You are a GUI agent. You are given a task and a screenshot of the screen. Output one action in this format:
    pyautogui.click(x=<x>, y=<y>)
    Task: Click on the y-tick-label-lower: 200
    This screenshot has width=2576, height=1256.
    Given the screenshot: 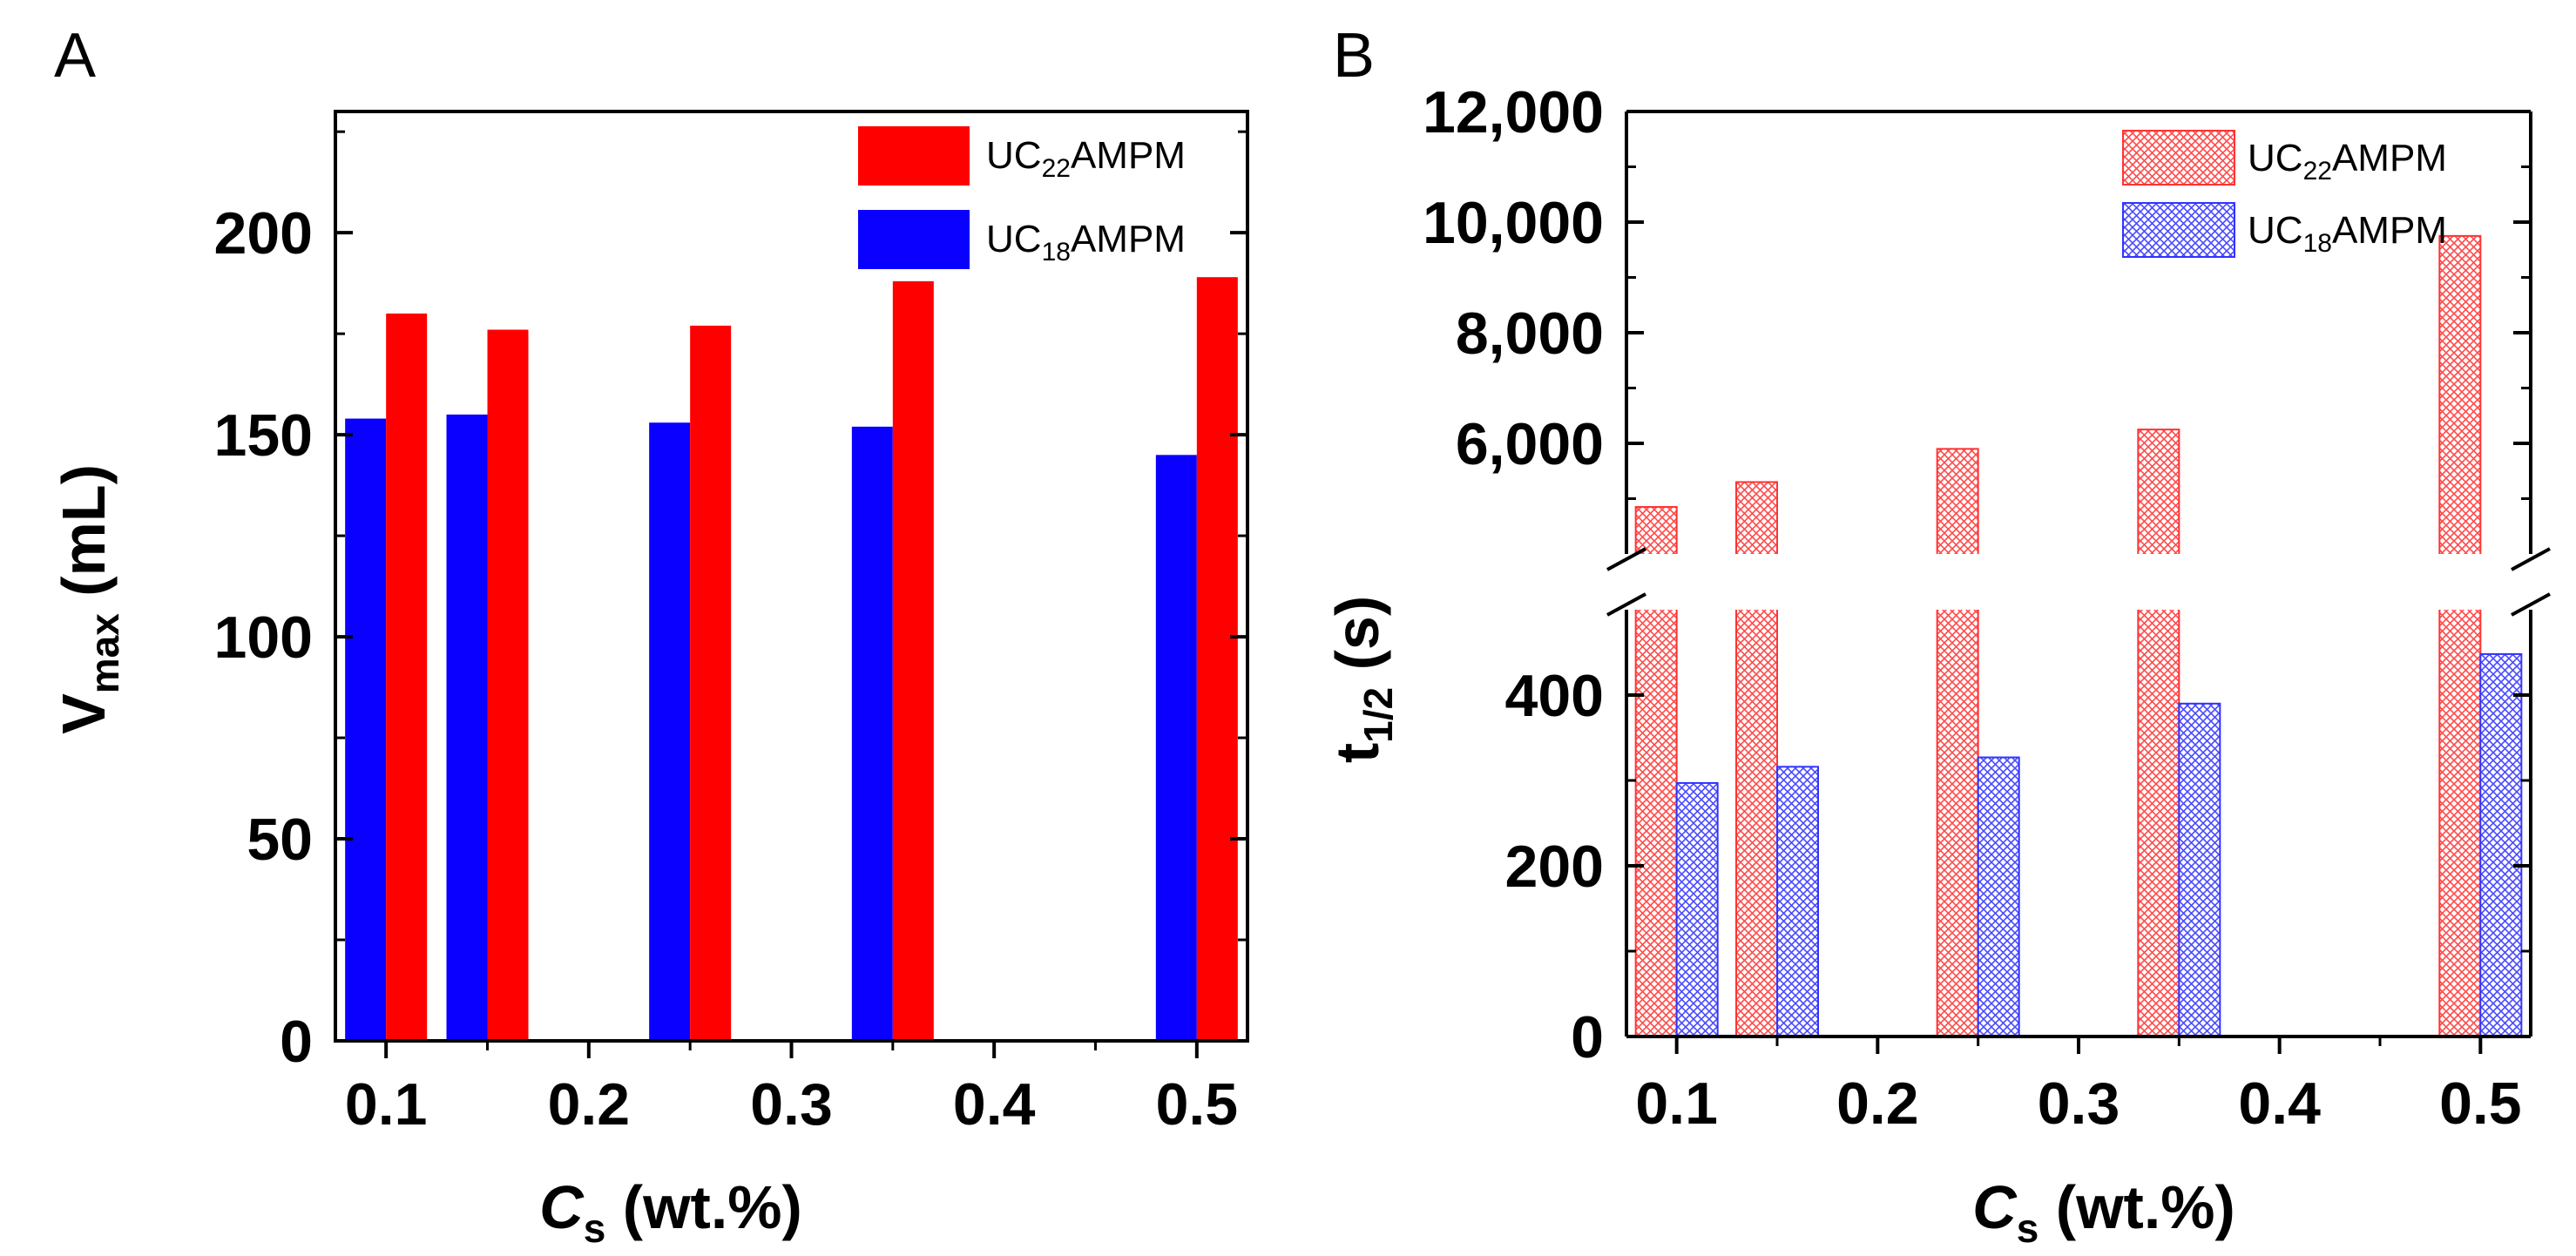 What is the action you would take?
    pyautogui.click(x=1554, y=867)
    